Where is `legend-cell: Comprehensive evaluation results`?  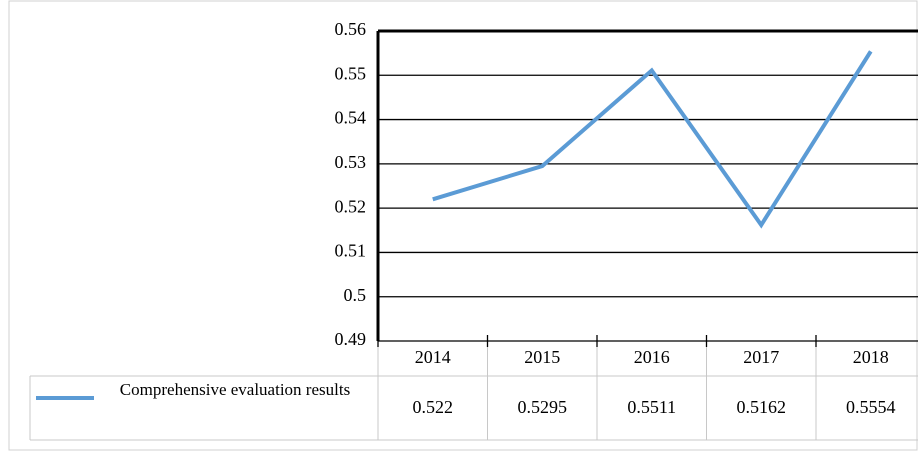 legend-cell: Comprehensive evaluation results is located at coordinates (235, 389).